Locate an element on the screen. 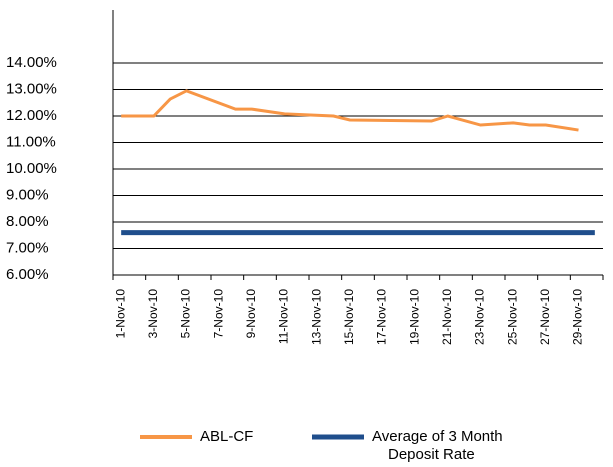 The height and width of the screenshot is (467, 613). y-tick-label: 11.00% is located at coordinates (31, 141).